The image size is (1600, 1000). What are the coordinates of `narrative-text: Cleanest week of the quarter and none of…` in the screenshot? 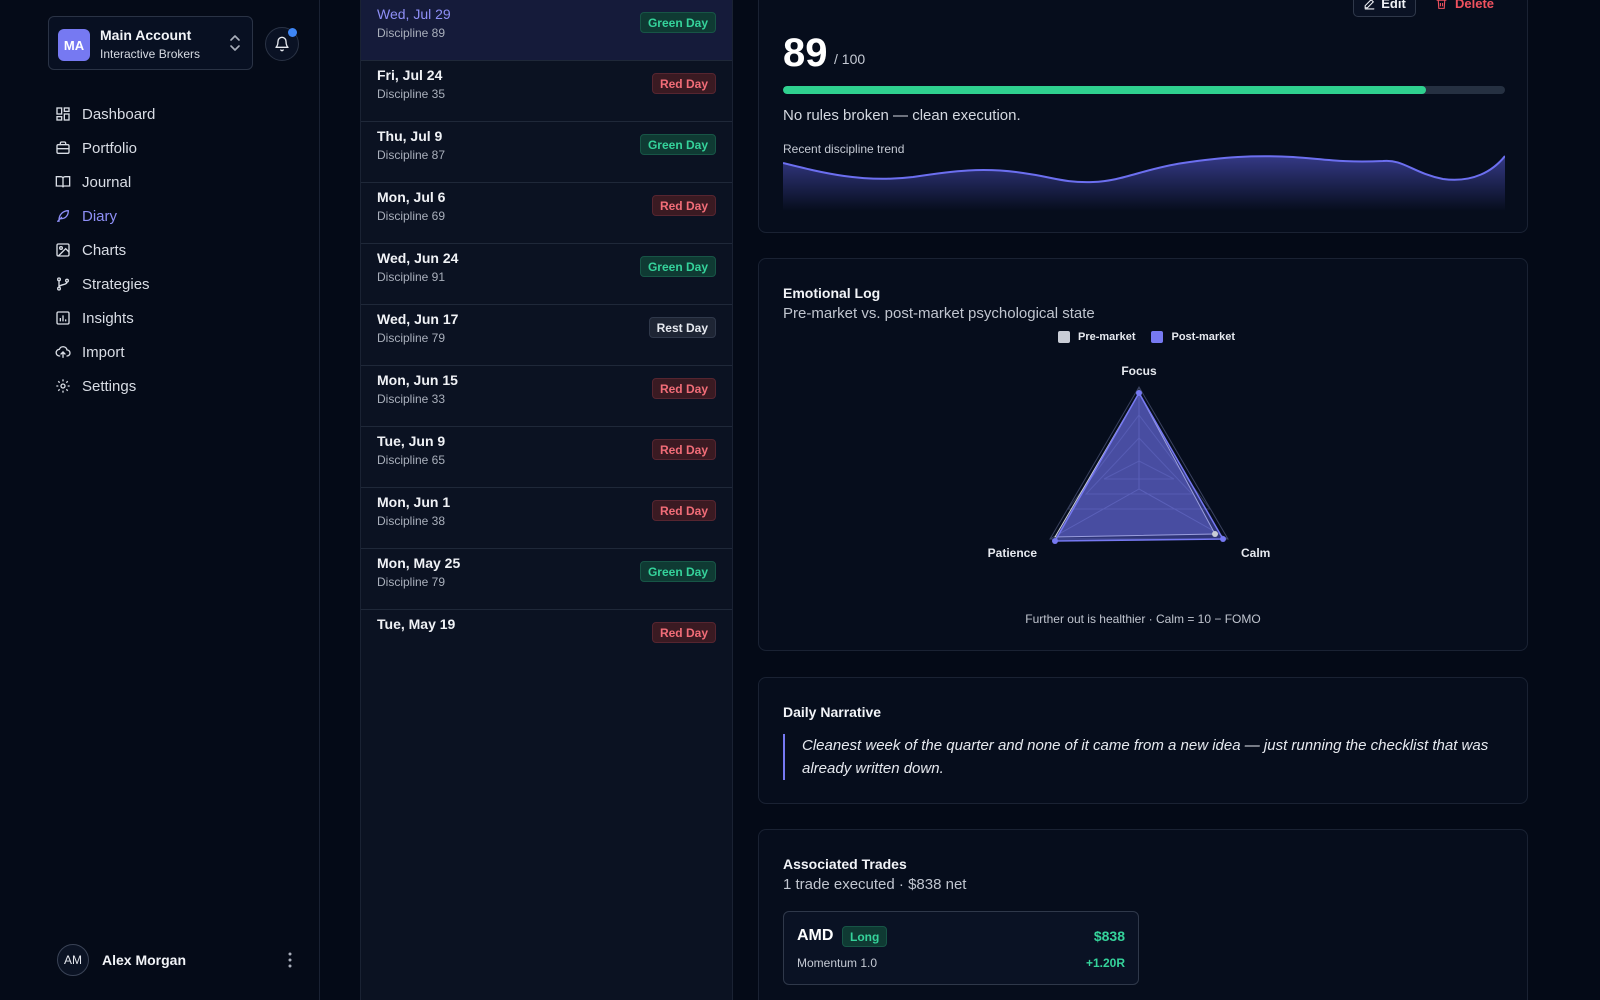 It's located at (1143, 757).